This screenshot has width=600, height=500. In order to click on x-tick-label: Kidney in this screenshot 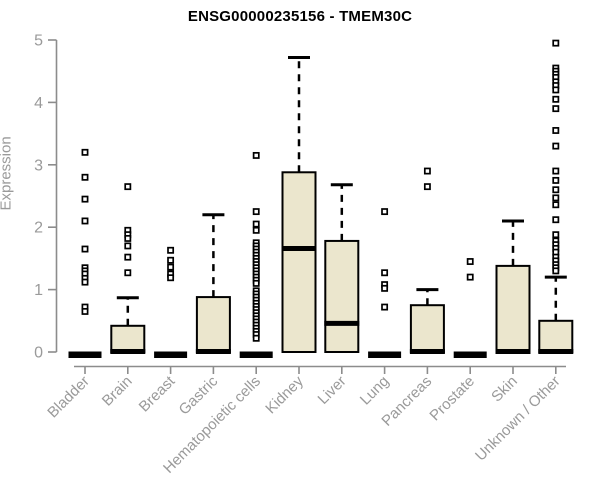, I will do `click(284, 394)`.